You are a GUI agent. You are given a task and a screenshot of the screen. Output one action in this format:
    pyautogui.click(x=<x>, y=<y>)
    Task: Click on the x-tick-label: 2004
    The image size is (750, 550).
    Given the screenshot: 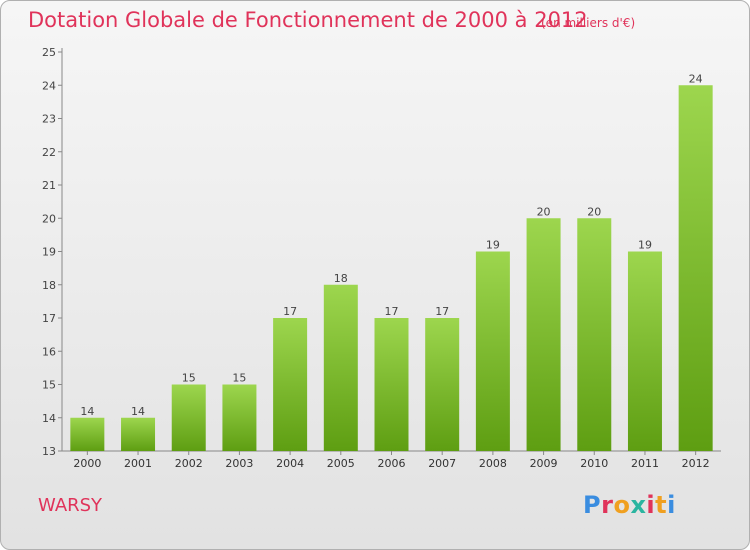 What is the action you would take?
    pyautogui.click(x=290, y=463)
    